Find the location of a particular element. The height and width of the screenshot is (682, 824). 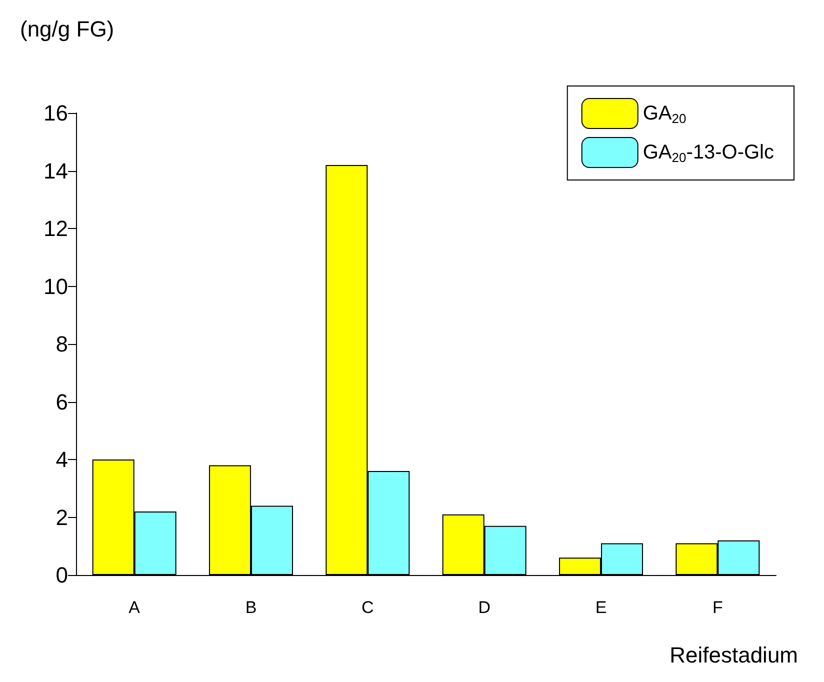

x-tick-label: D is located at coordinates (484, 607).